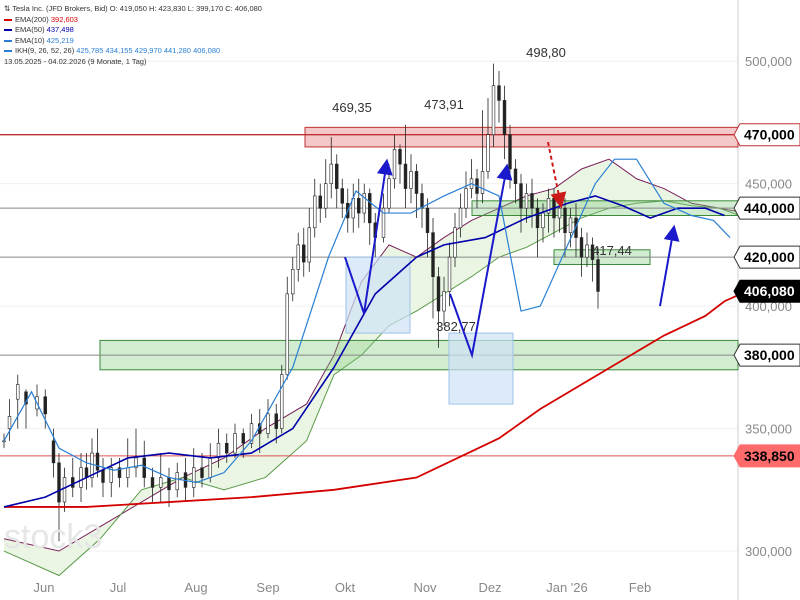 This screenshot has width=800, height=600. What do you see at coordinates (147, 51) in the screenshot?
I see `legend-value: 425,785 434,155 429,970 441,280 406,080` at bounding box center [147, 51].